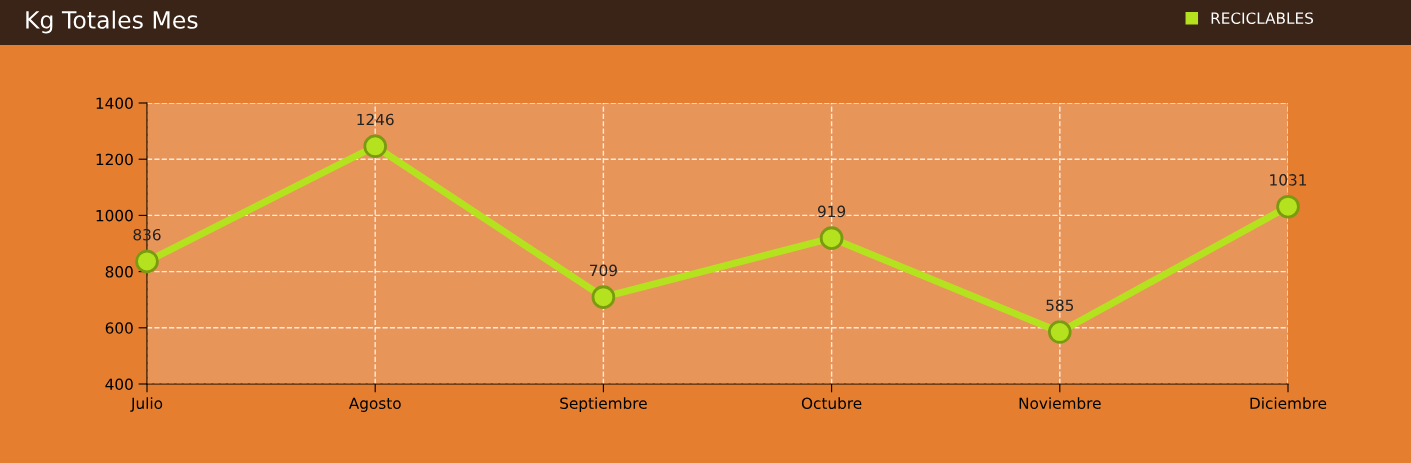 The width and height of the screenshot is (1411, 463). I want to click on y-tick-label: 400, so click(119, 384).